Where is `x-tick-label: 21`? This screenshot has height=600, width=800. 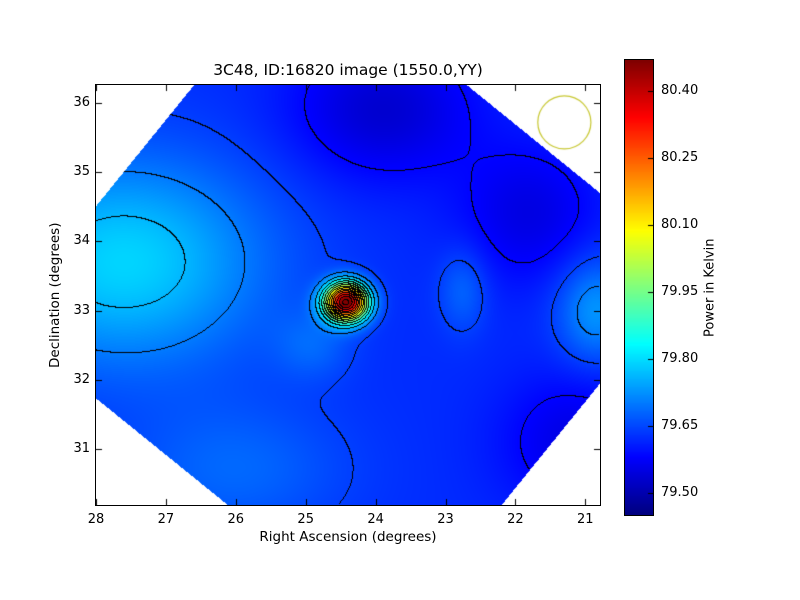
x-tick-label: 21 is located at coordinates (585, 519).